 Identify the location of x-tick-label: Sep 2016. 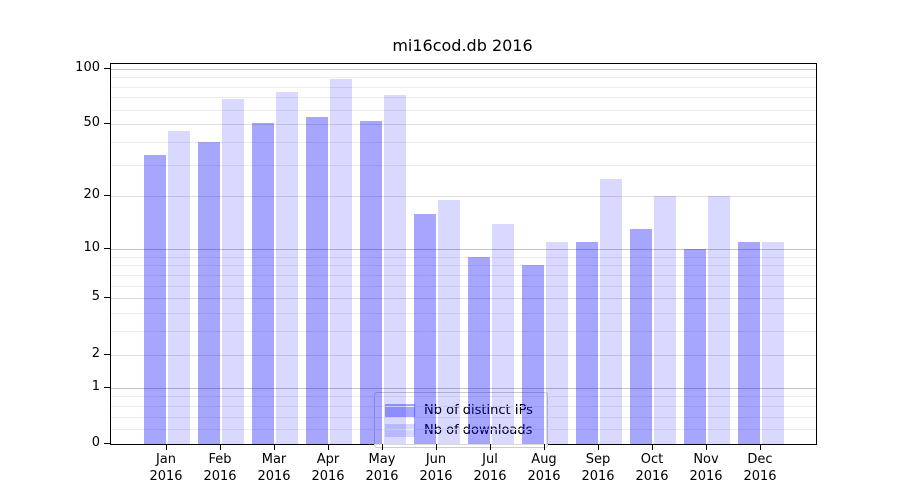
(598, 468).